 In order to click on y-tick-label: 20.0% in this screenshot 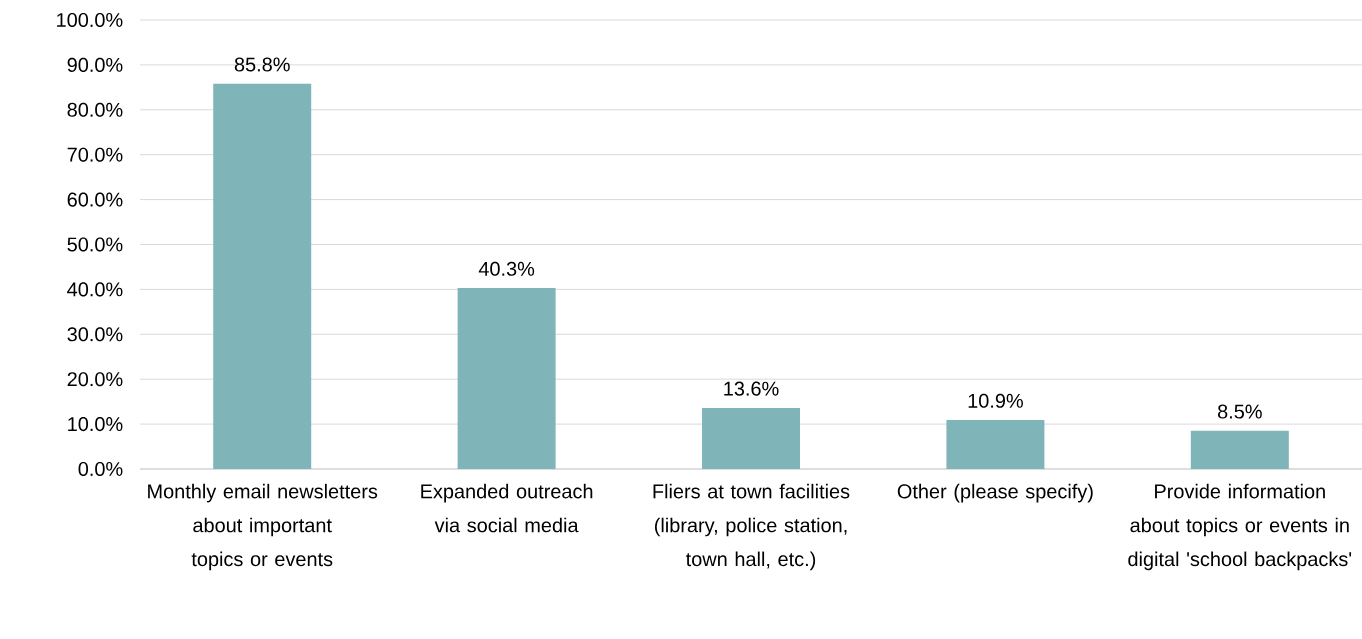, I will do `click(95, 379)`.